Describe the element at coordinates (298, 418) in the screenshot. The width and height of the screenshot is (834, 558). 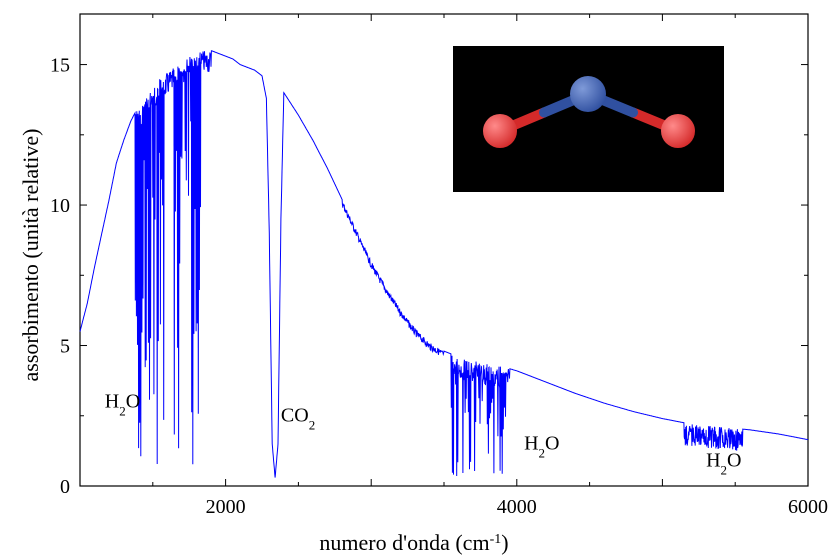
I see `annotation-co2: CO2` at that location.